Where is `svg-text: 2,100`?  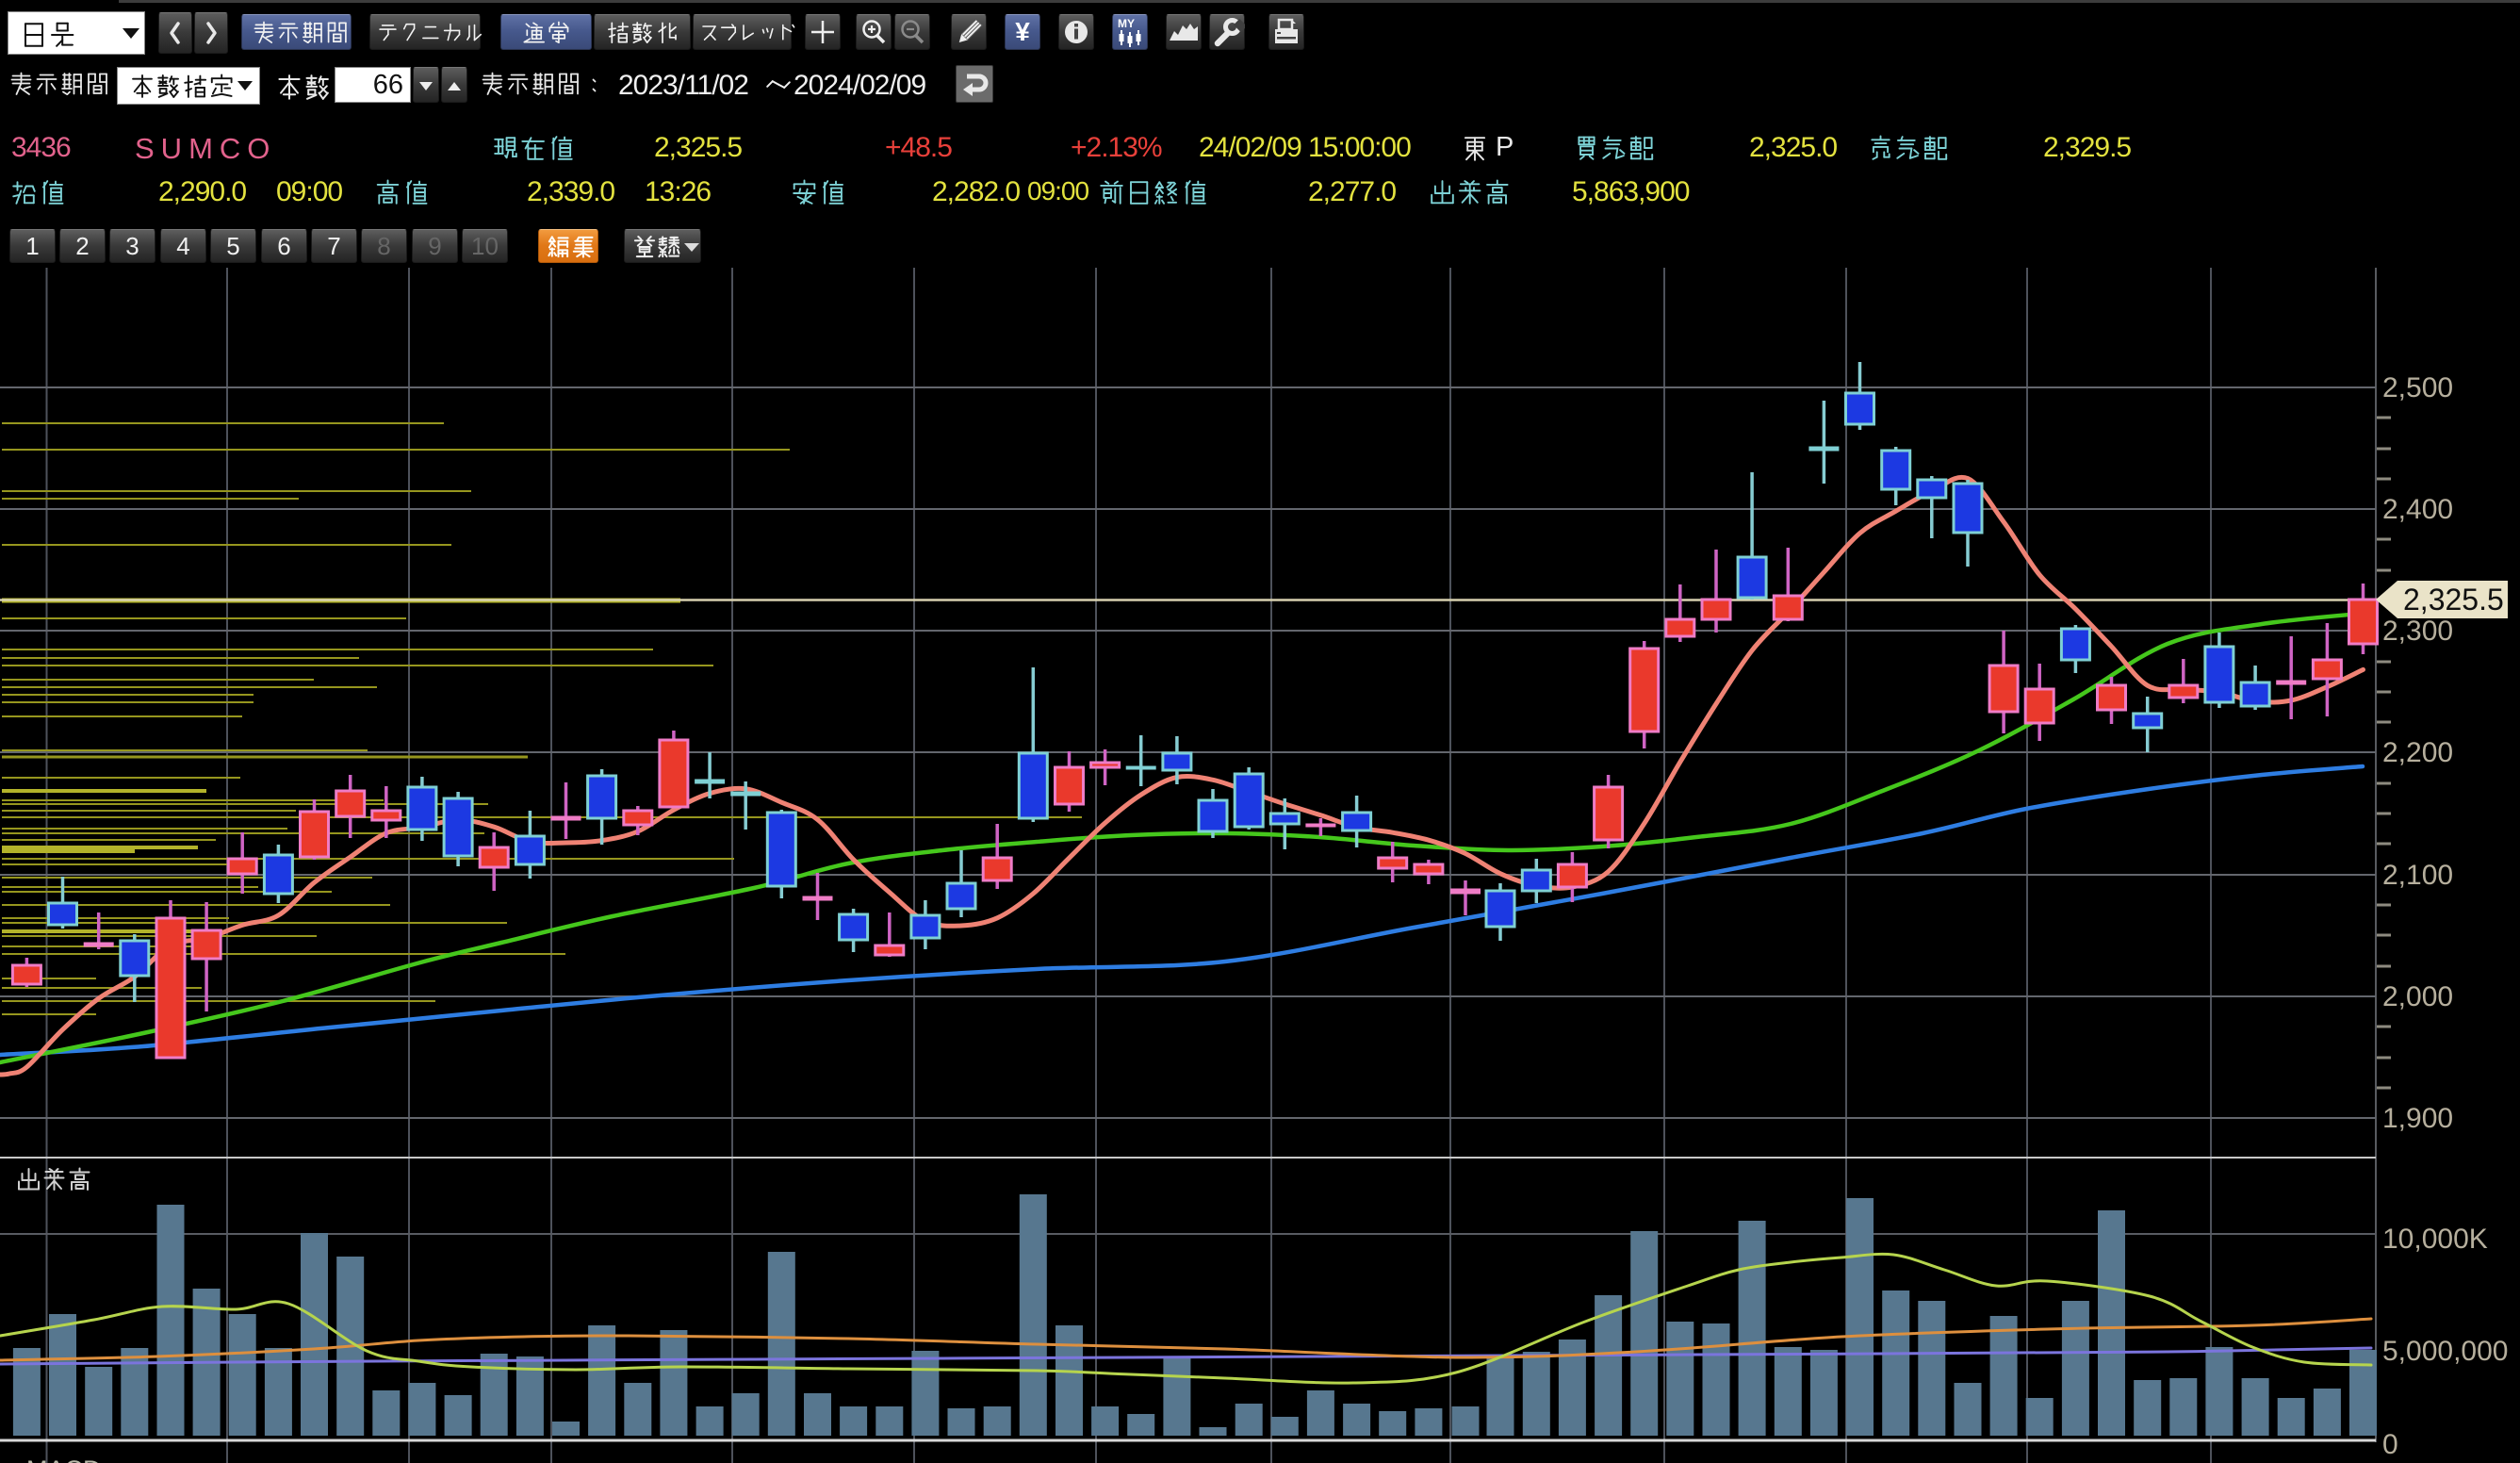
svg-text: 2,100 is located at coordinates (2417, 875).